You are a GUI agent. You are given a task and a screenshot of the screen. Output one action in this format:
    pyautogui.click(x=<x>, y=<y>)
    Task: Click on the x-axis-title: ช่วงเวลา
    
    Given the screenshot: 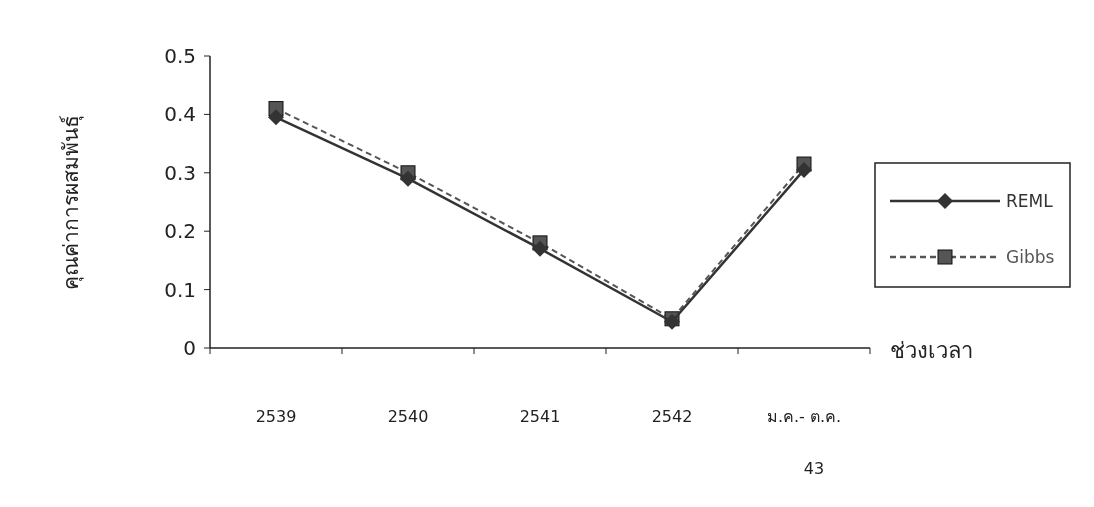 What is the action you would take?
    pyautogui.click(x=931, y=350)
    